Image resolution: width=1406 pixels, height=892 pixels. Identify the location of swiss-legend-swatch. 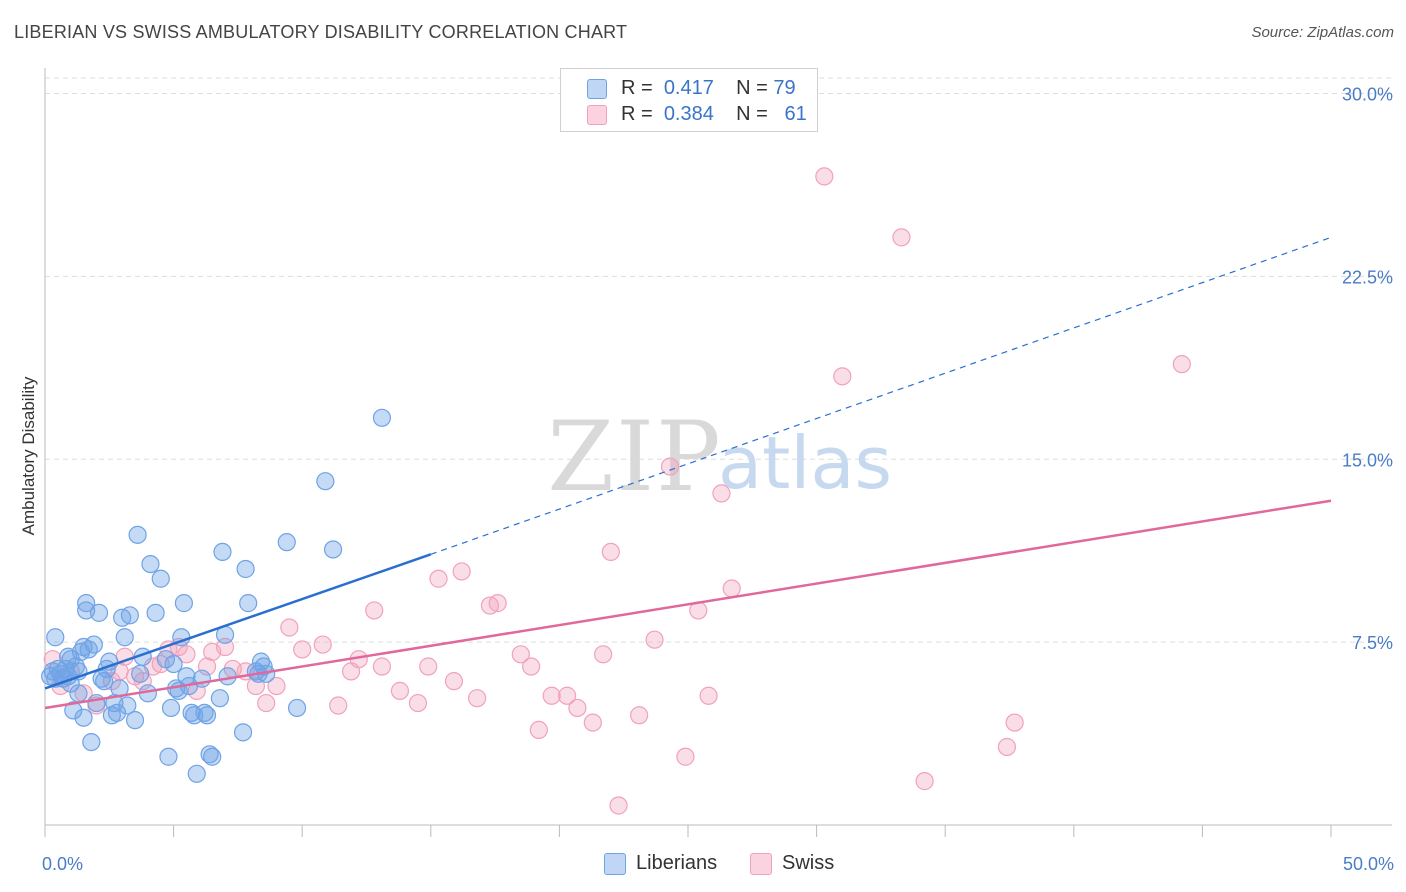
(761, 864).